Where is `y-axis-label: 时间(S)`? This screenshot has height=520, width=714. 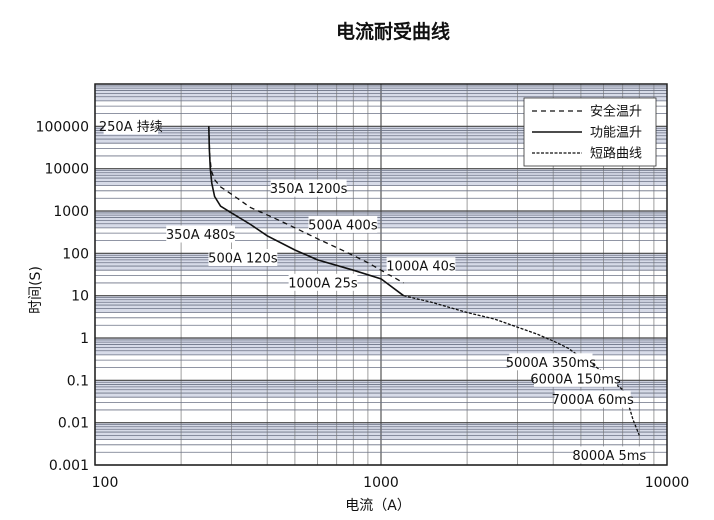 y-axis-label: 时间(S) is located at coordinates (36, 290).